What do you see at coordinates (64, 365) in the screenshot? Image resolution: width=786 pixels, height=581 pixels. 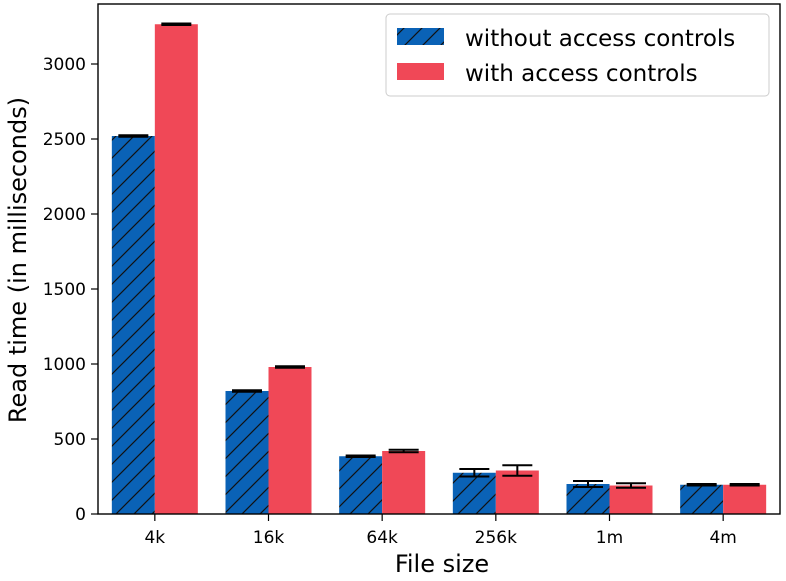 I see `y-tick-label-1000: 1000` at bounding box center [64, 365].